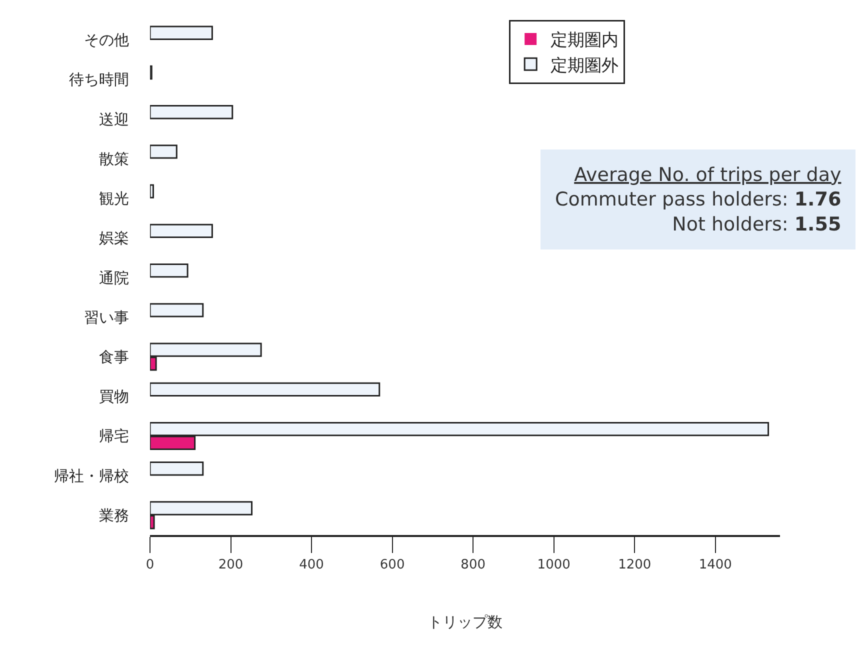 This screenshot has height=655, width=866. Describe the element at coordinates (708, 175) in the screenshot. I see `annotation: Average No. of trips per day` at that location.